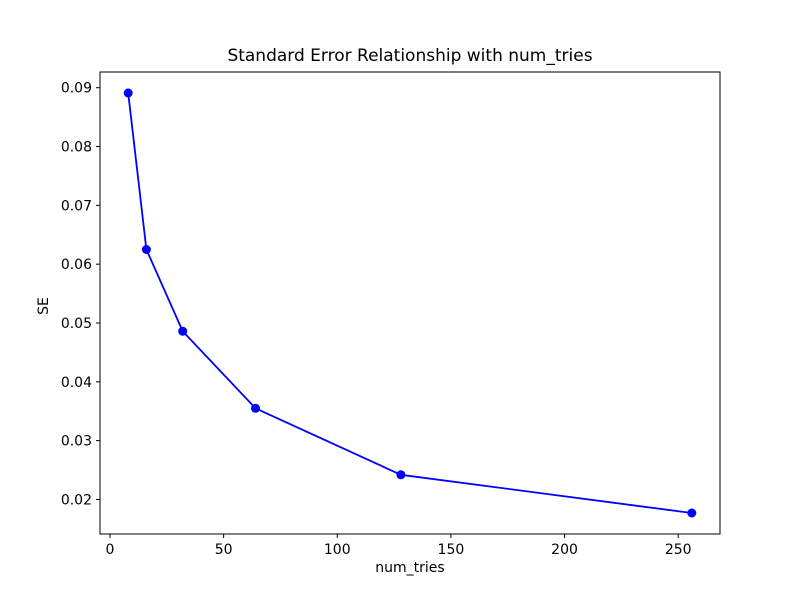 This screenshot has height=600, width=800. I want to click on x-tick-label: 50, so click(224, 550).